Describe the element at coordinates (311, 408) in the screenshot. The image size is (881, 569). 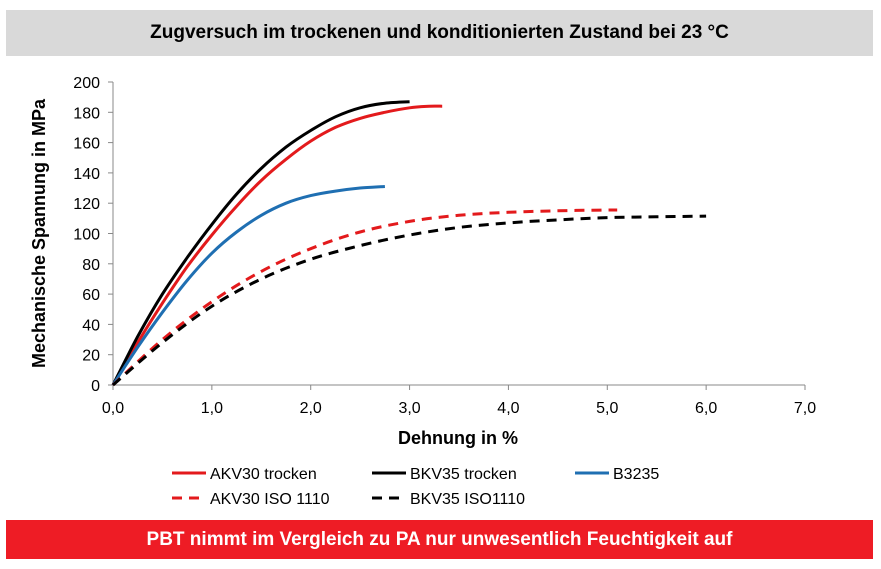
I see `x-tick-label: 2,0` at that location.